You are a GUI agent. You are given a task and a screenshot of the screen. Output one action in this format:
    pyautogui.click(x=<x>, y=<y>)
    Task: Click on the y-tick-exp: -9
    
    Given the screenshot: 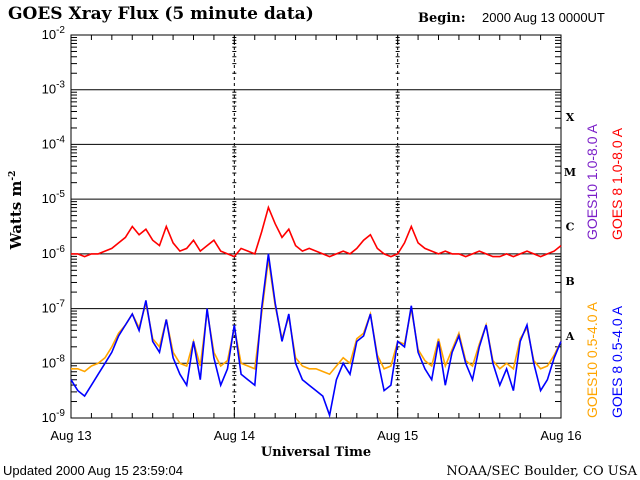 What is the action you would take?
    pyautogui.click(x=60, y=413)
    